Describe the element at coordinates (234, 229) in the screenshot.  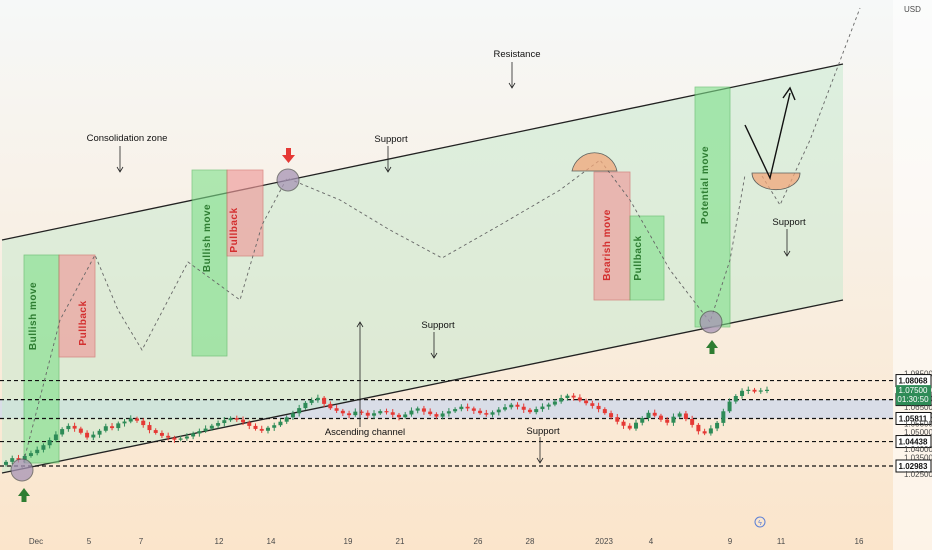
I see `zone-label-3: Pullback` at that location.